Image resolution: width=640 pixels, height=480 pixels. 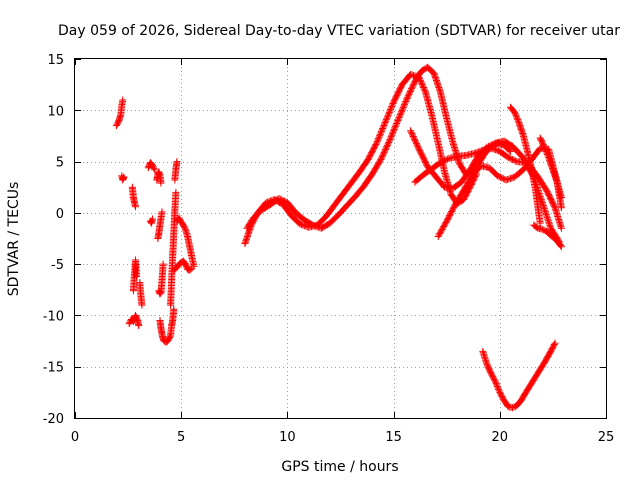 I want to click on x-tick-label: 20, so click(x=500, y=437).